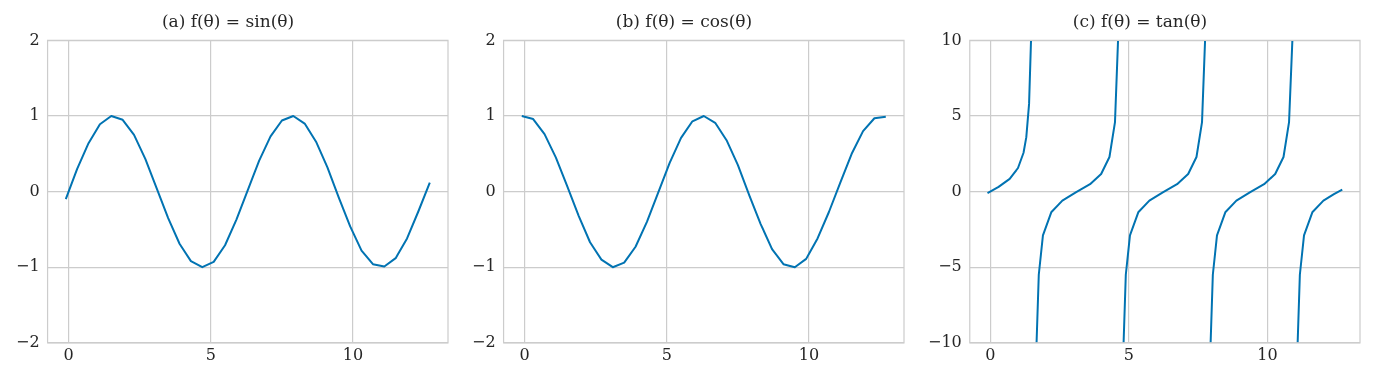 The image size is (1382, 380). Describe the element at coordinates (951, 39) in the screenshot. I see `y-tick-label: 10` at that location.